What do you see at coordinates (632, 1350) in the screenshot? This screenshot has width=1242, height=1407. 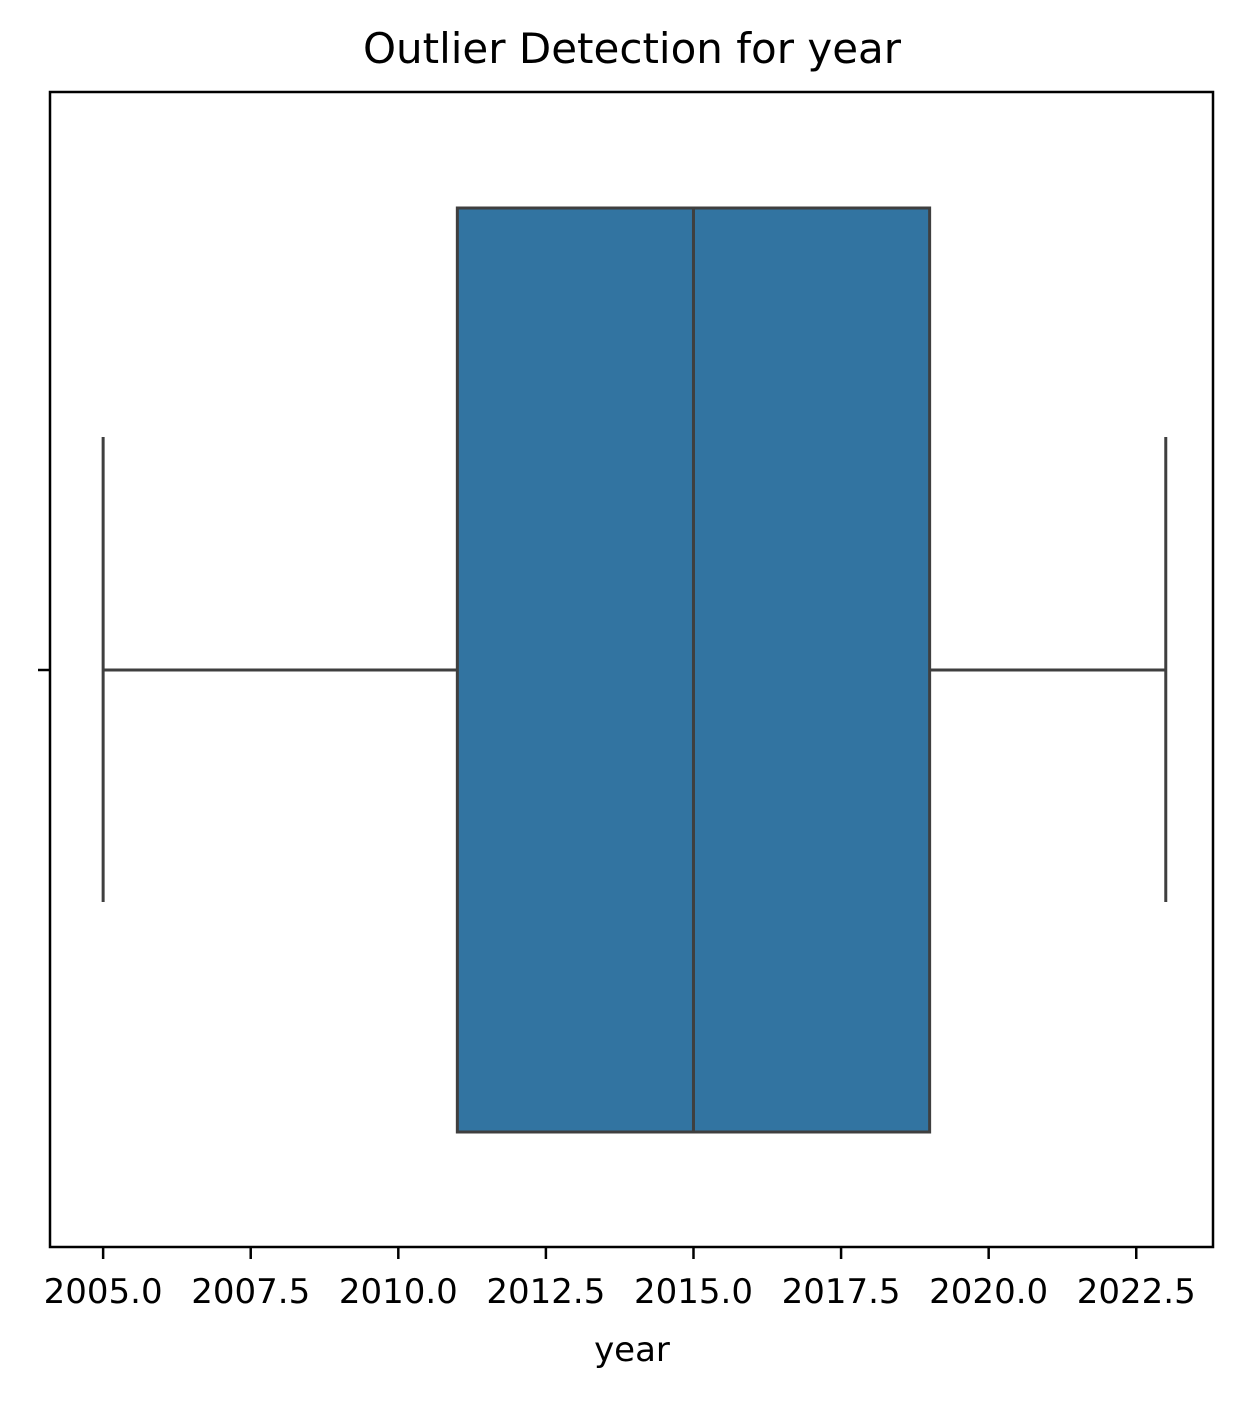 I see `x-axis-label: year` at bounding box center [632, 1350].